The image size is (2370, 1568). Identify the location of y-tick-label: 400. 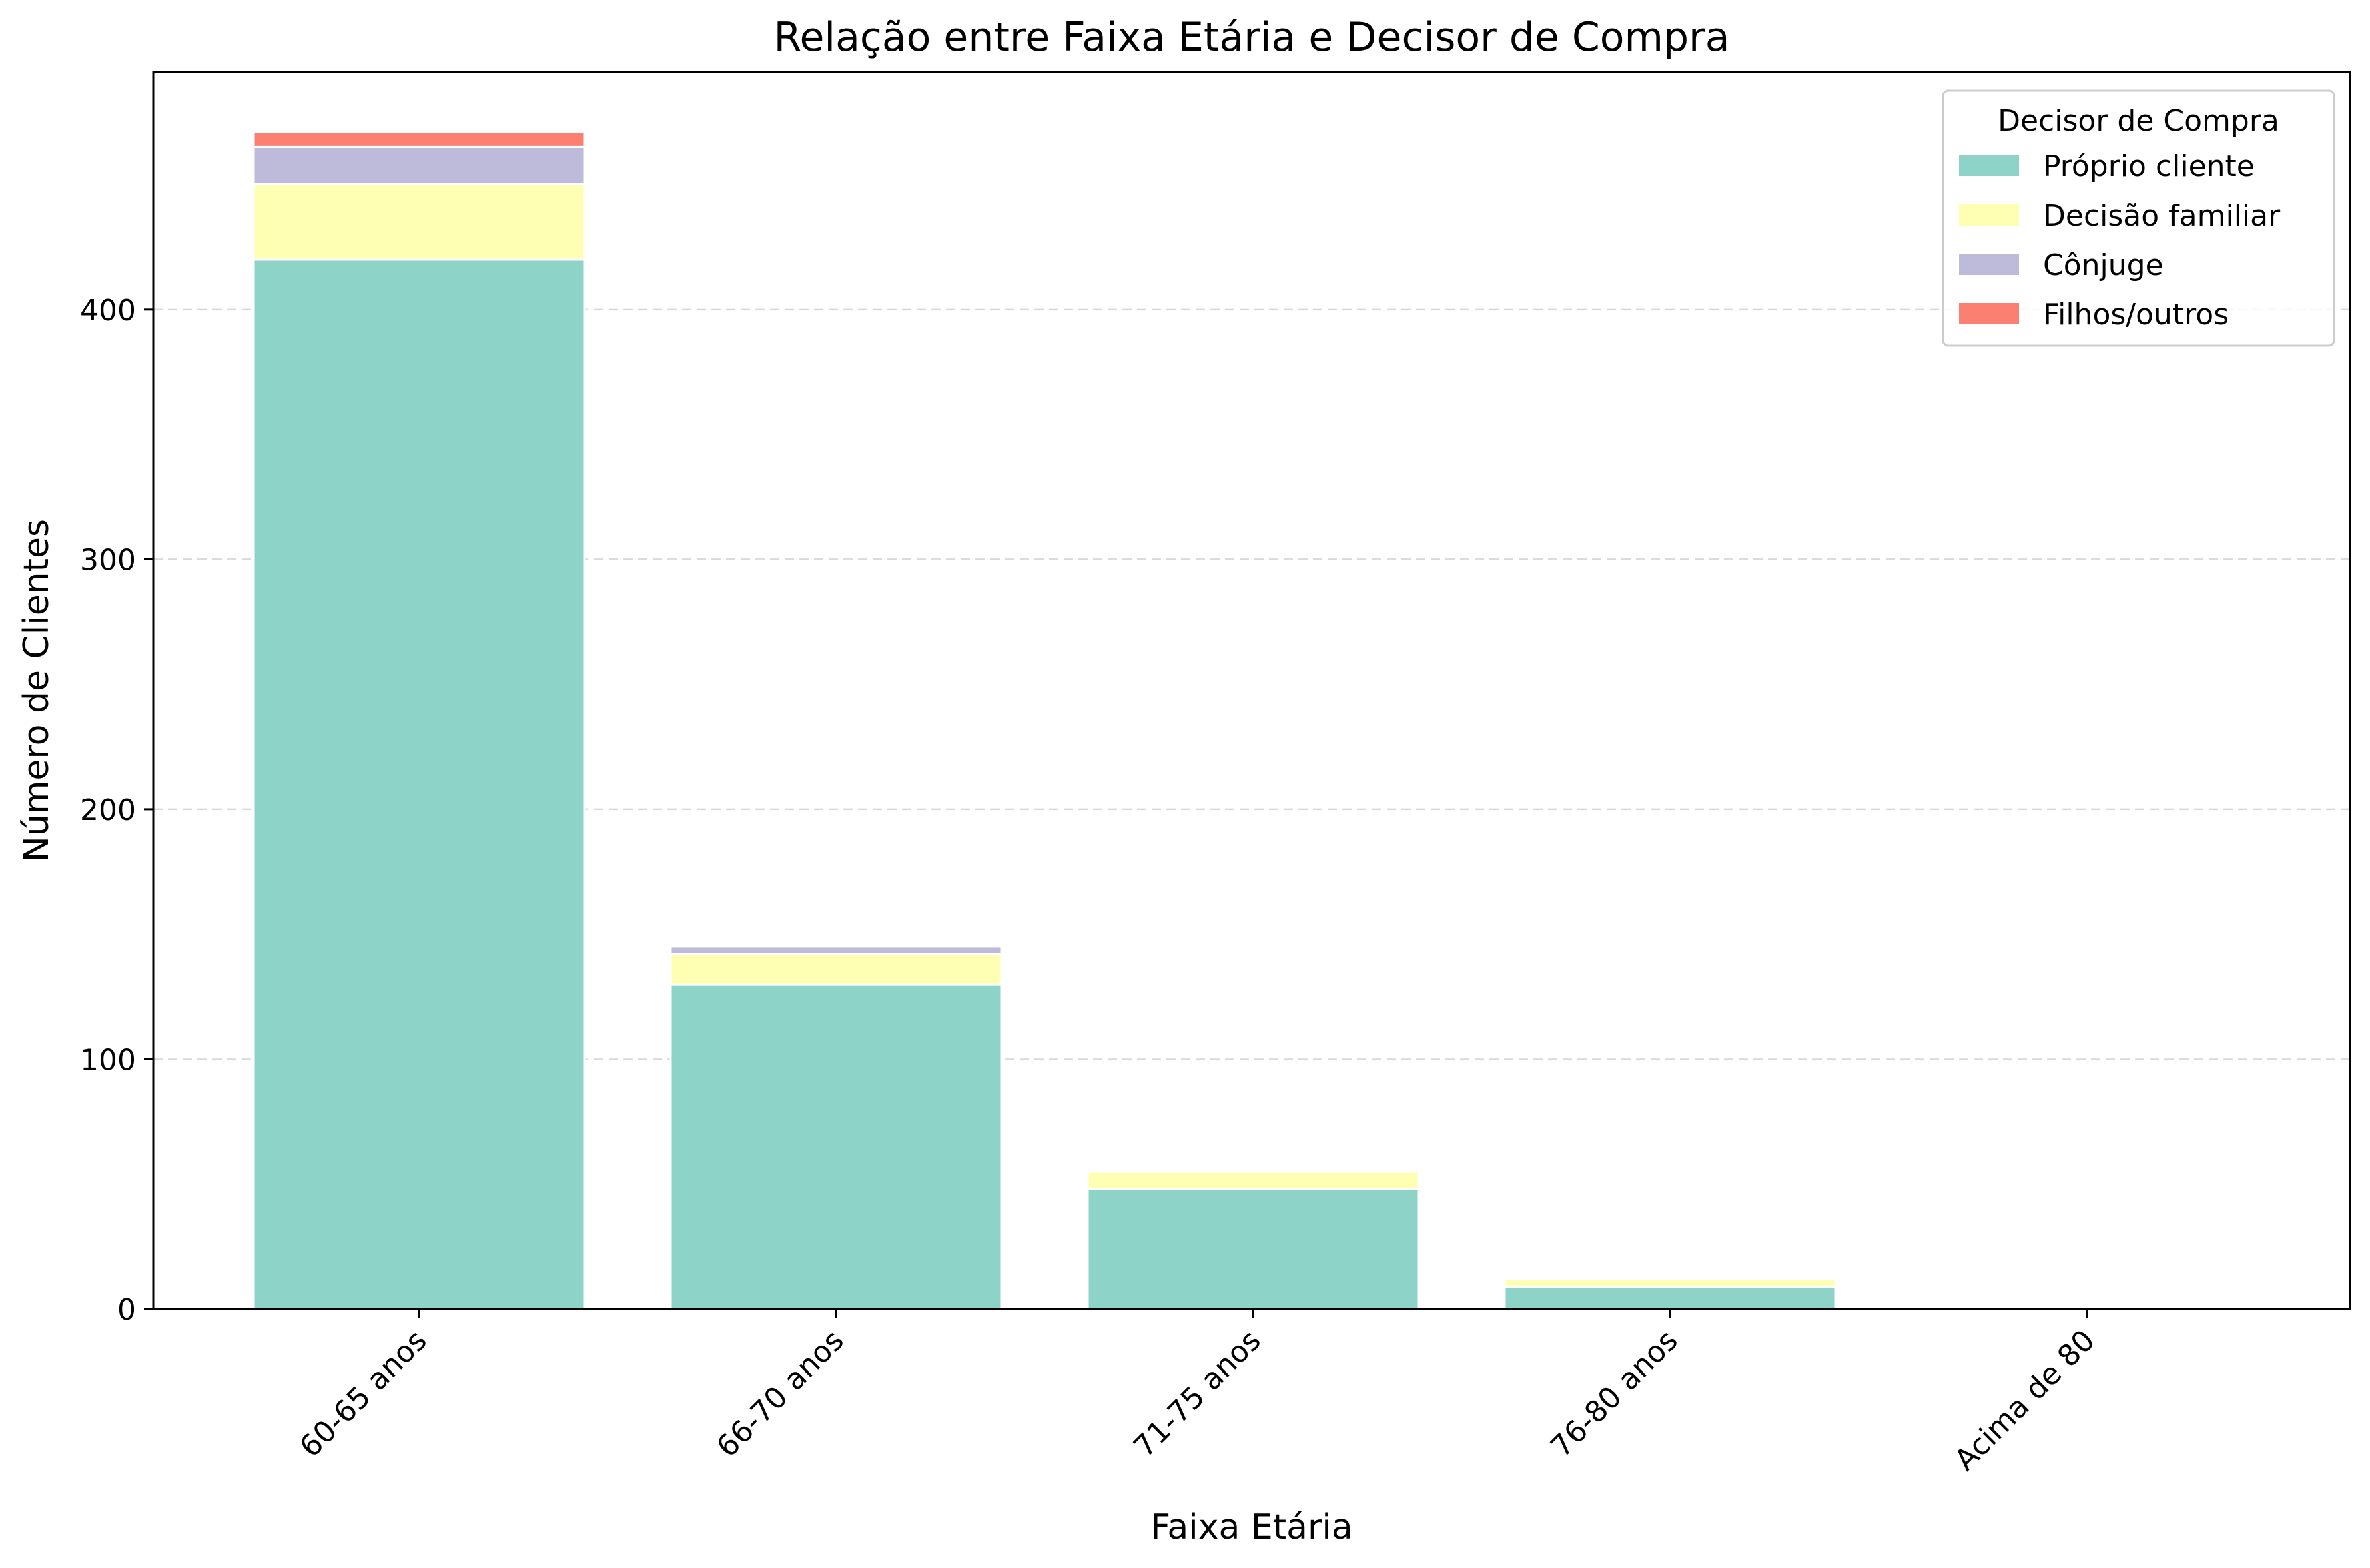
(108, 311).